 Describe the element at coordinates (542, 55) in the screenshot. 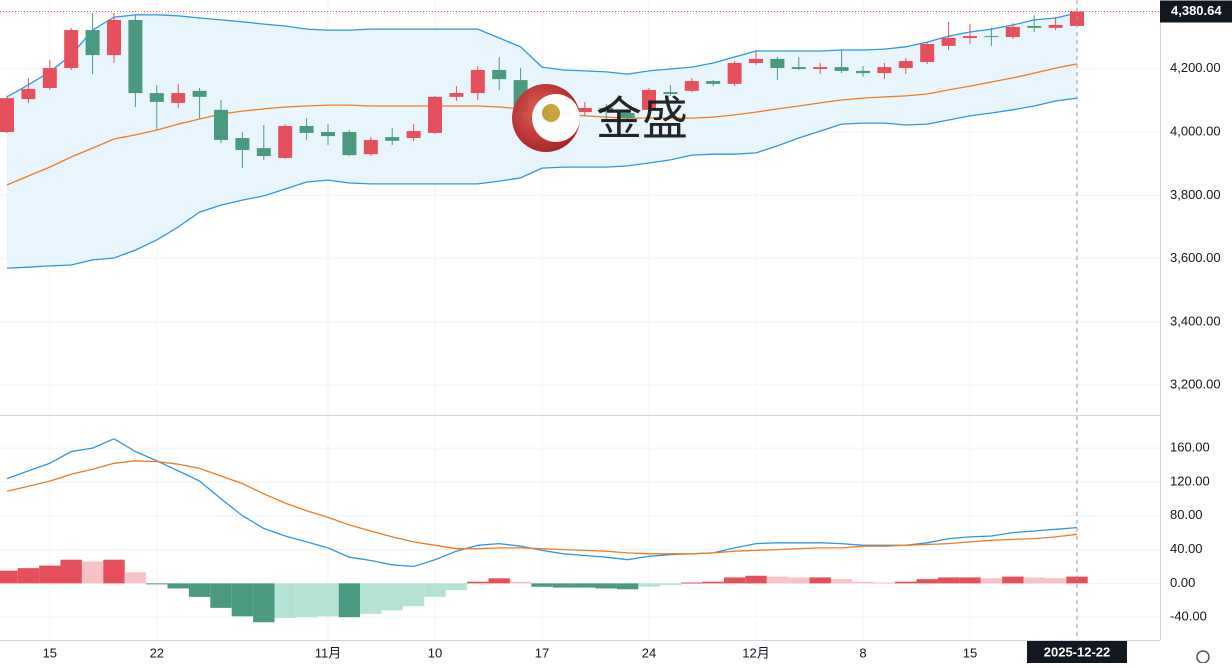

I see `band-line` at that location.